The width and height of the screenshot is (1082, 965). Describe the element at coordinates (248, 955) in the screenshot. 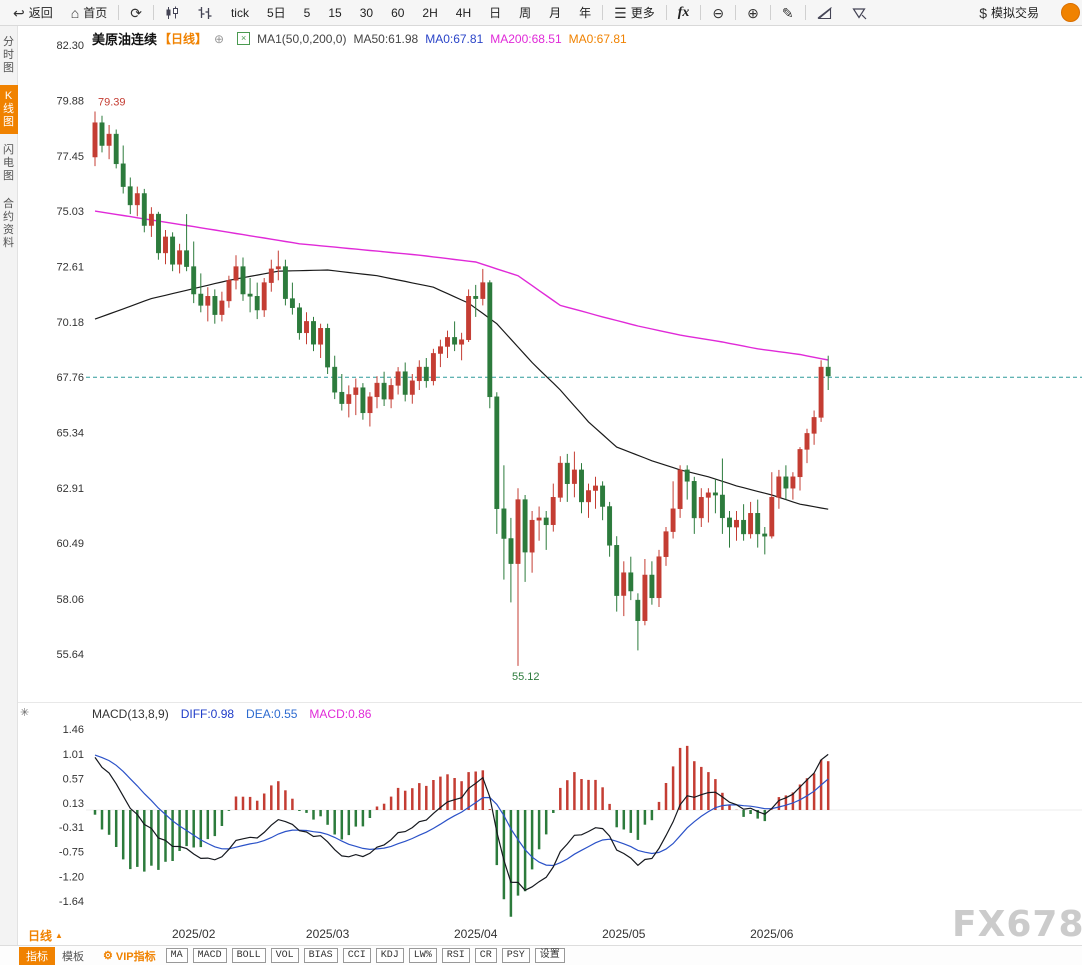

I see `indicator-boll-button: BOLL` at that location.